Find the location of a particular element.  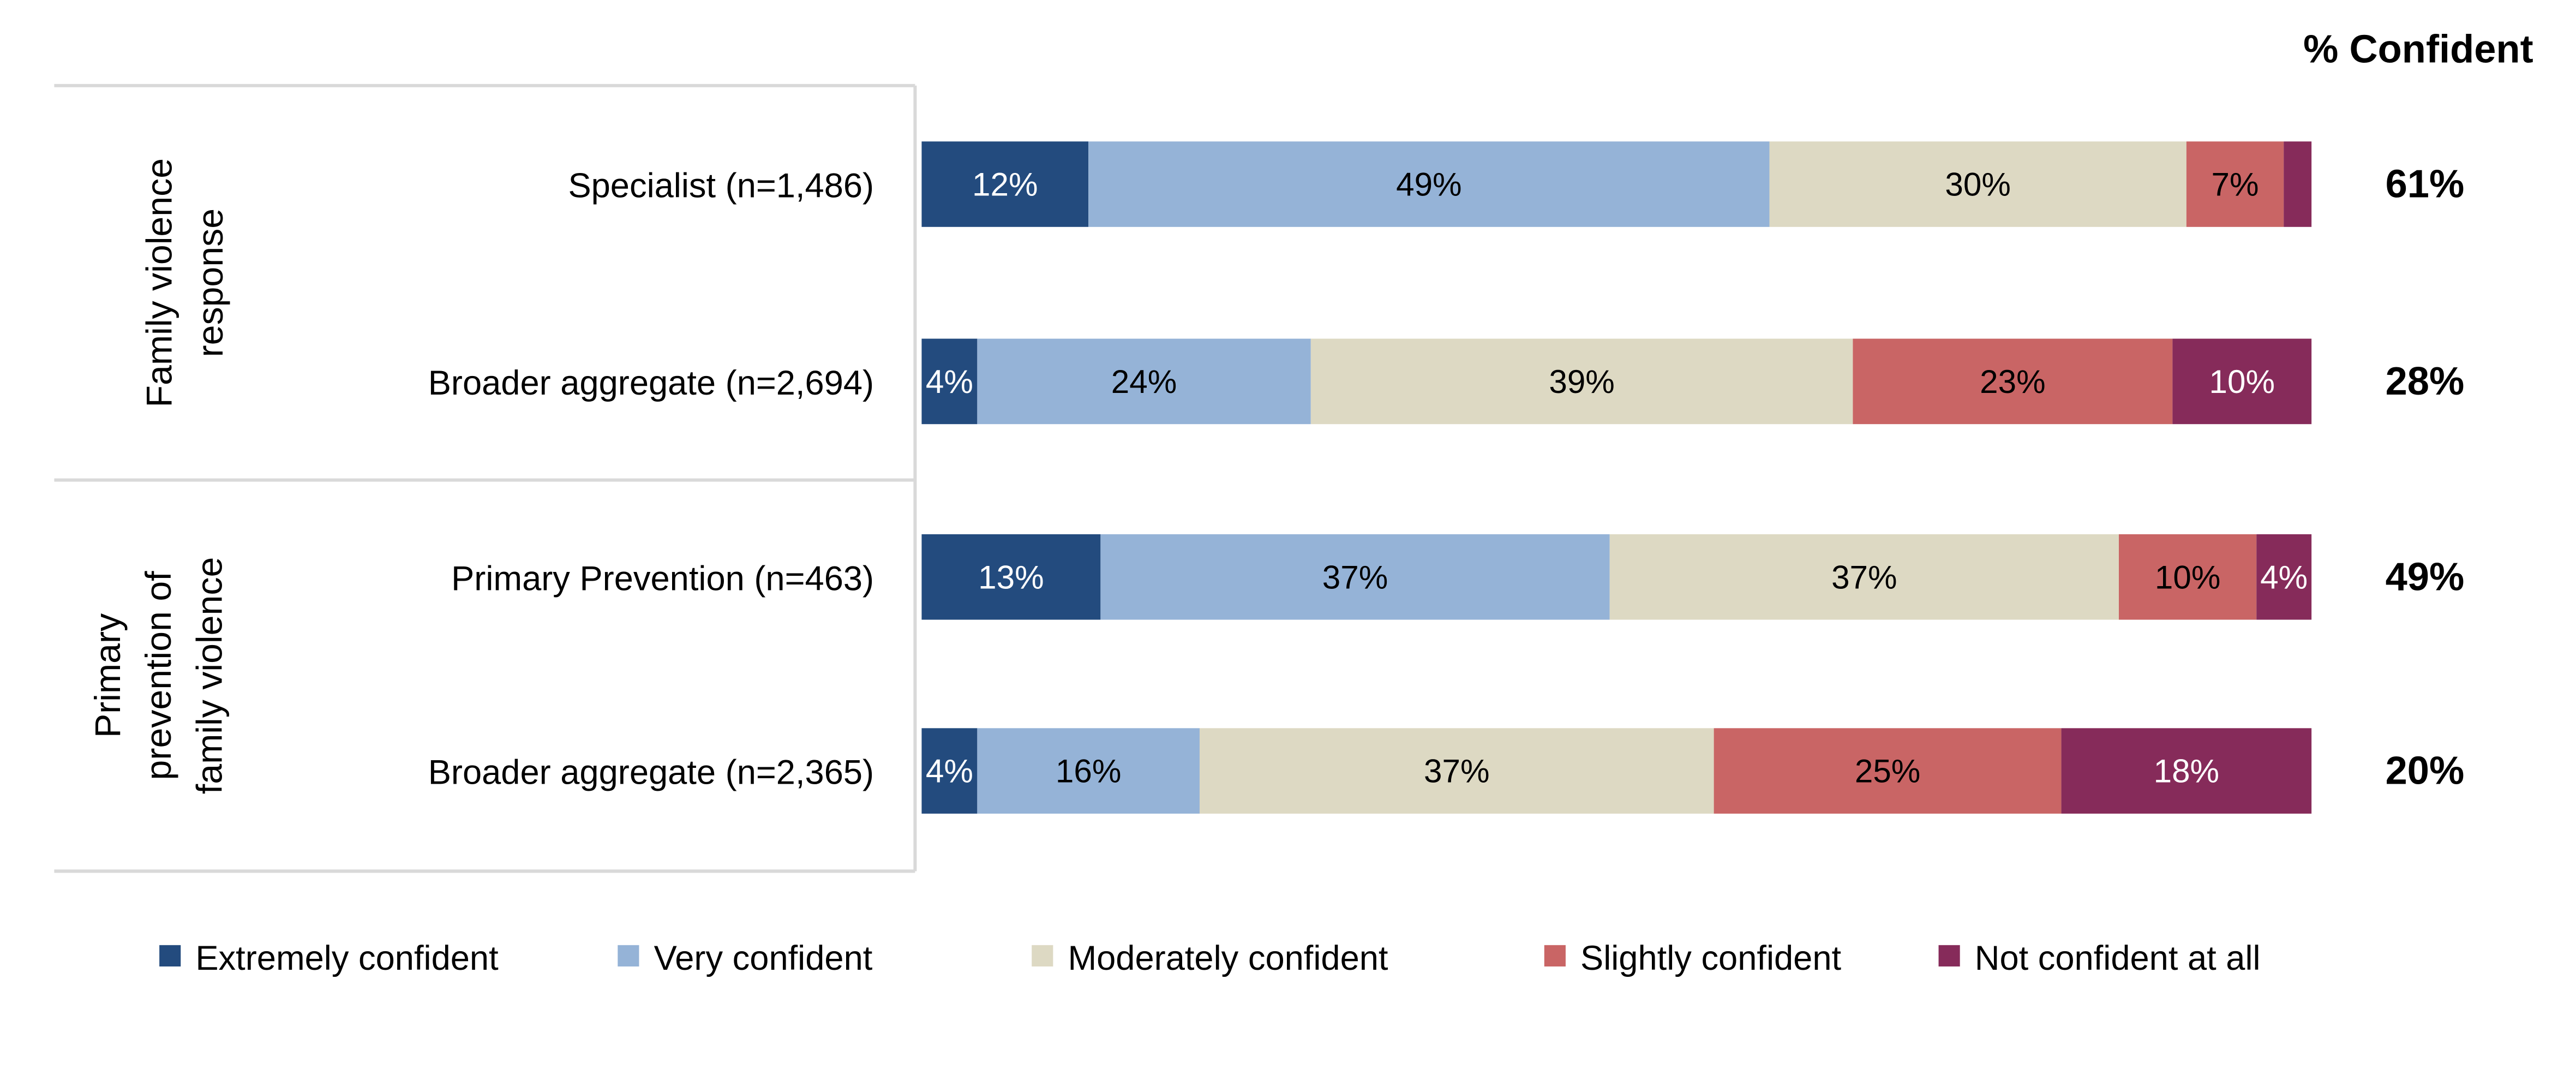

segment-data-label: 12% is located at coordinates (1005, 185).